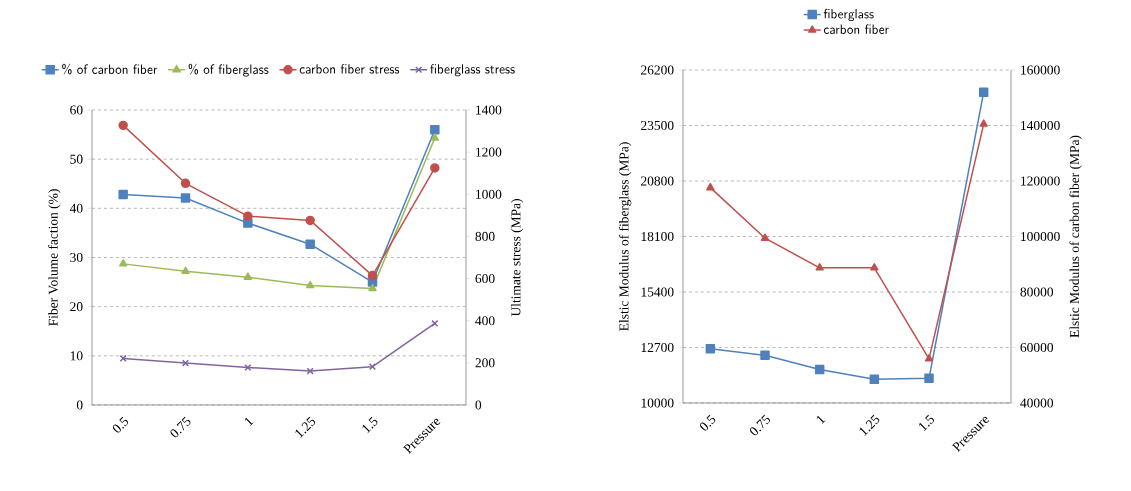  Describe the element at coordinates (76, 159) in the screenshot. I see `y-tick-label: 50` at that location.